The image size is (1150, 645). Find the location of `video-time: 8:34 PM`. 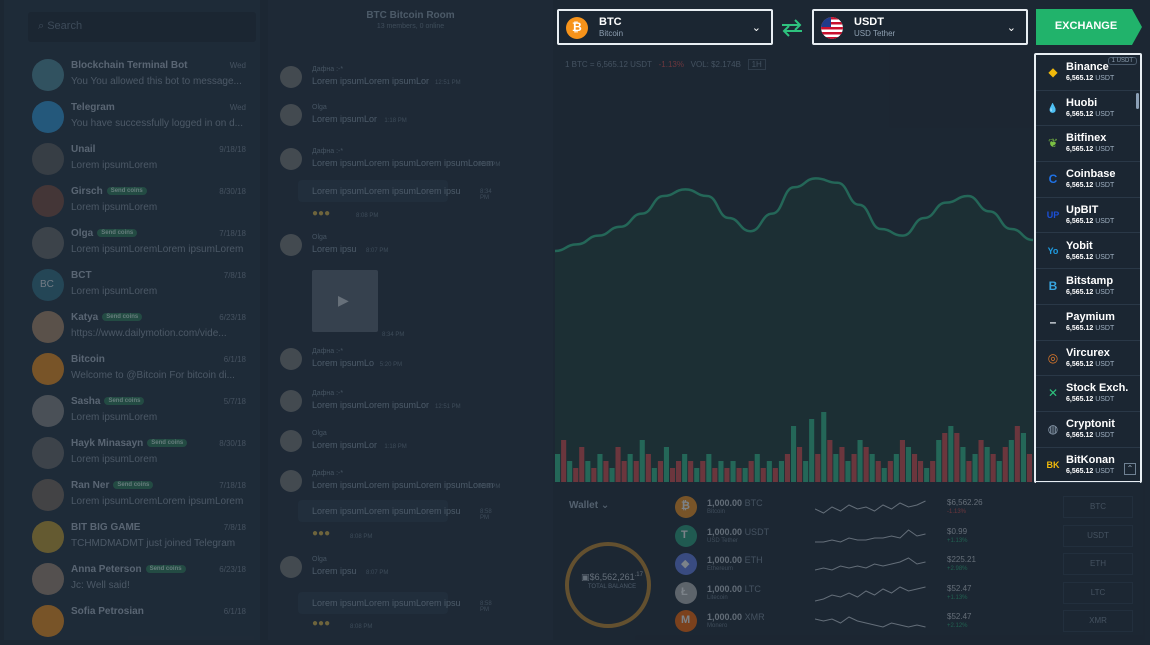

video-time: 8:34 PM is located at coordinates (393, 335).